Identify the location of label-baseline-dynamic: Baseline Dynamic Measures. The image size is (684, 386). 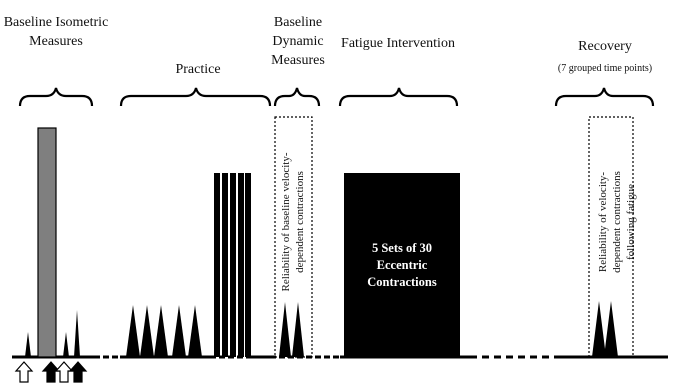
(298, 41).